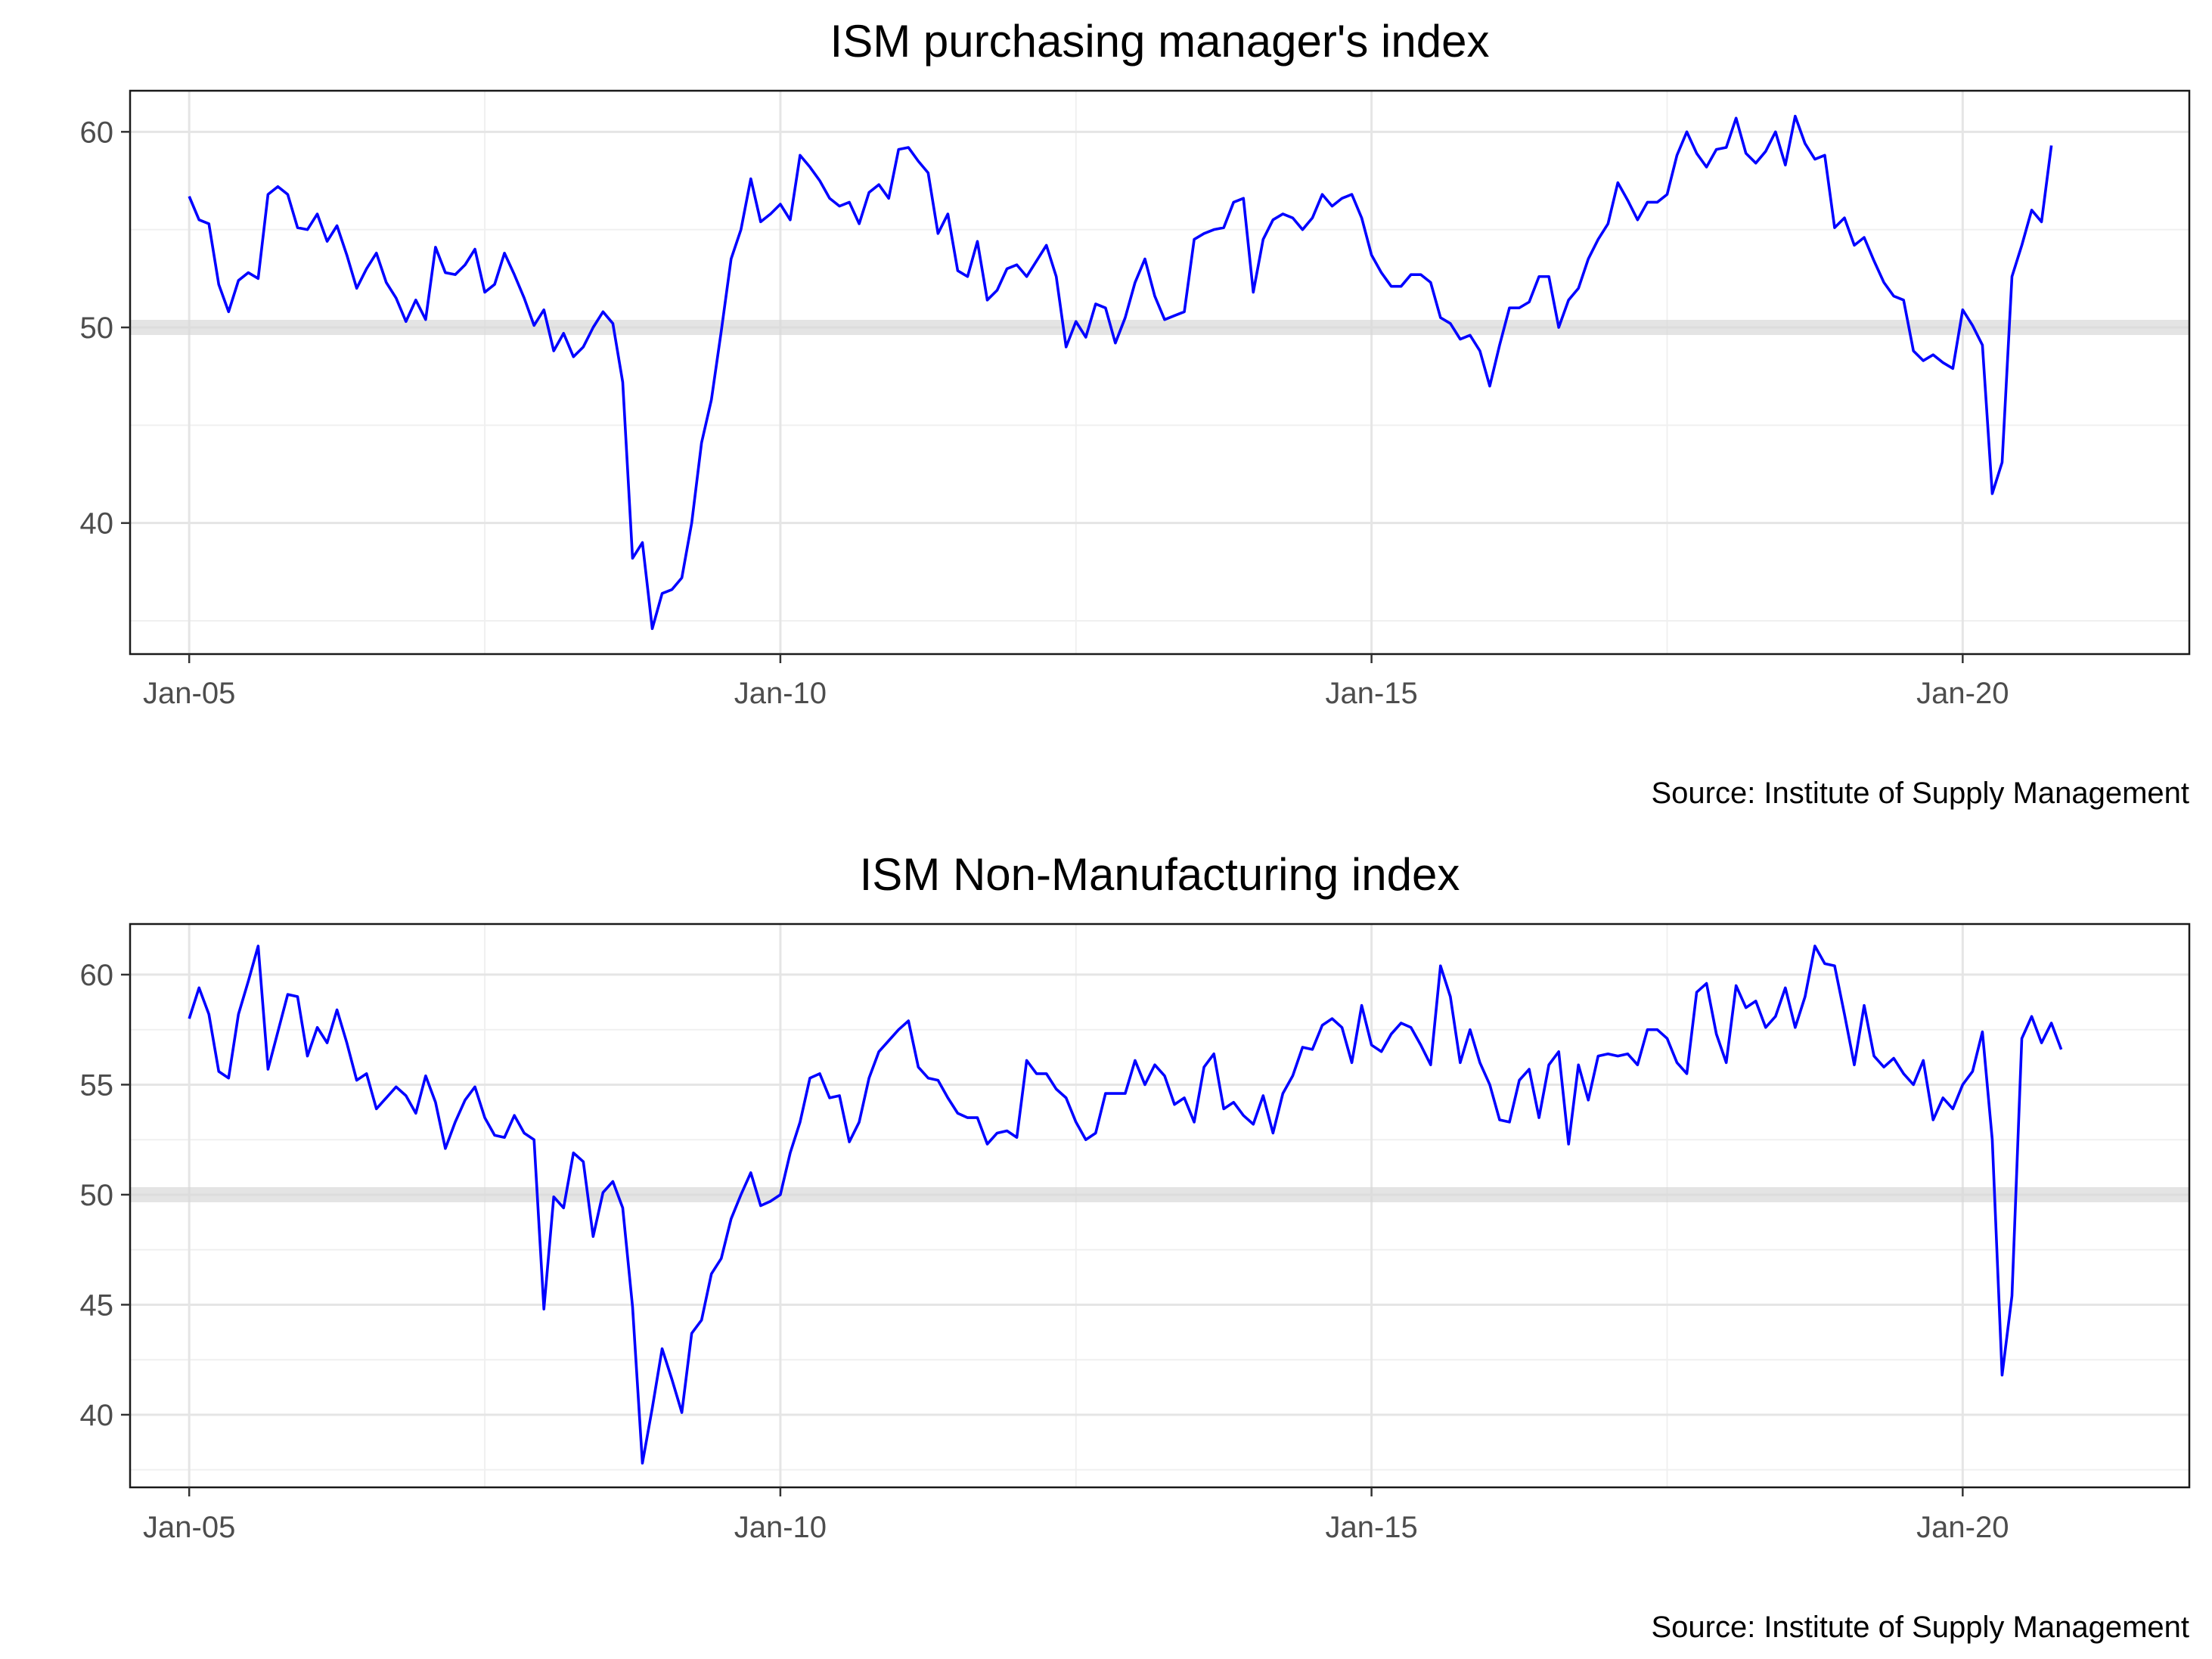 Image resolution: width=2212 pixels, height=1659 pixels. What do you see at coordinates (97, 1085) in the screenshot?
I see `y-tick-label: 55` at bounding box center [97, 1085].